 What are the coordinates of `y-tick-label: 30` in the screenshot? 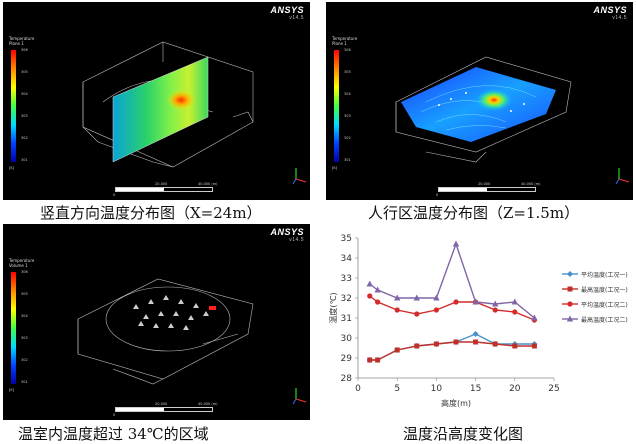 It's located at (347, 339).